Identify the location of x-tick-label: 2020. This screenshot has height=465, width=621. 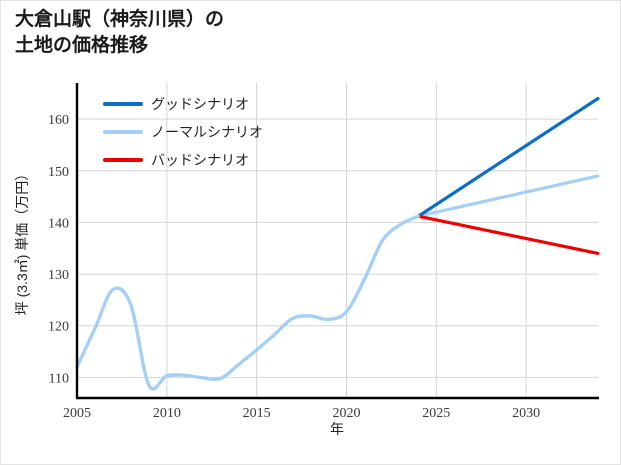
(346, 413).